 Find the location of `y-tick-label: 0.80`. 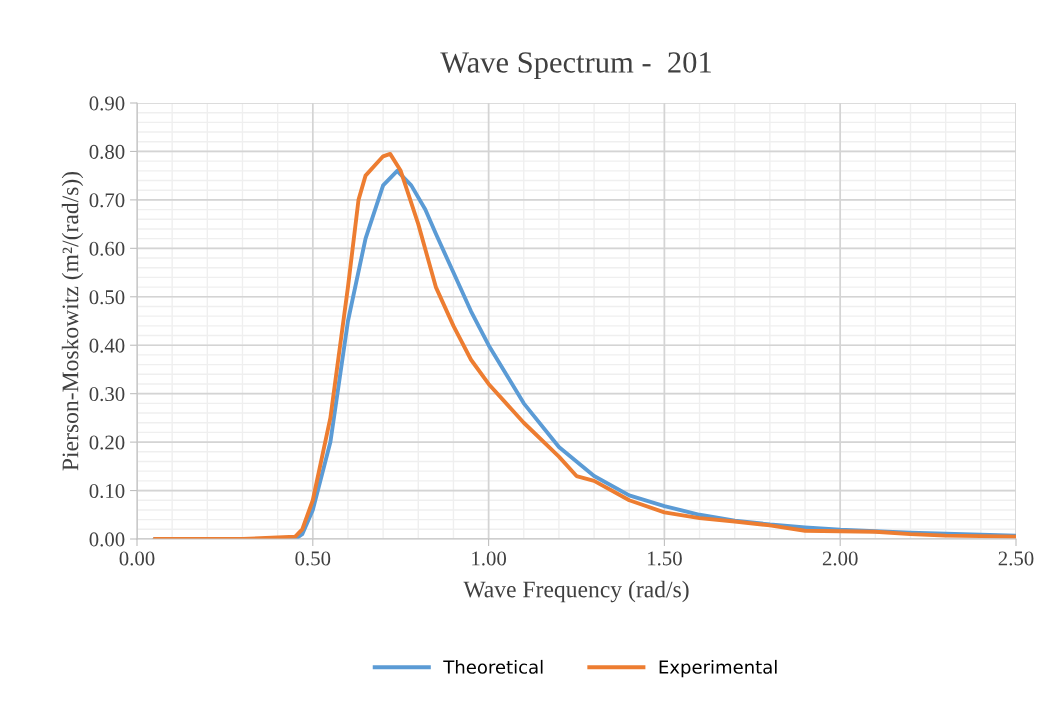

y-tick-label: 0.80 is located at coordinates (107, 151).